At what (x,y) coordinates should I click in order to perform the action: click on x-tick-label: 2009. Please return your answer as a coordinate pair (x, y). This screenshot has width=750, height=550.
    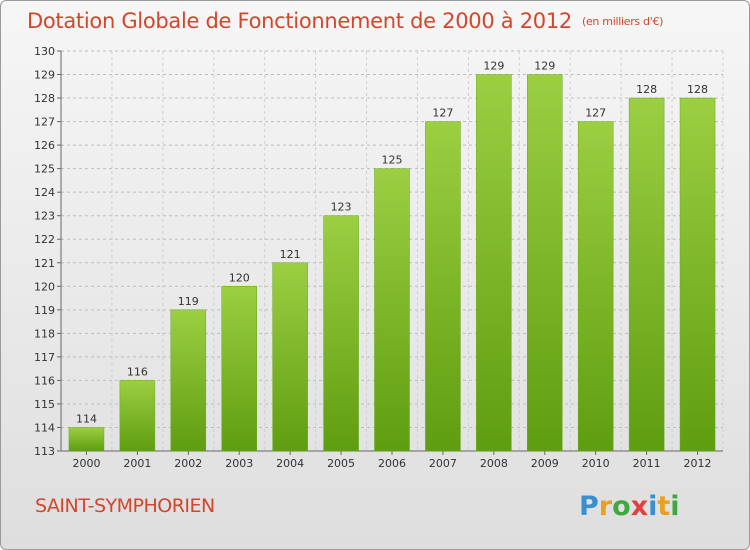
    Looking at the image, I should click on (545, 463).